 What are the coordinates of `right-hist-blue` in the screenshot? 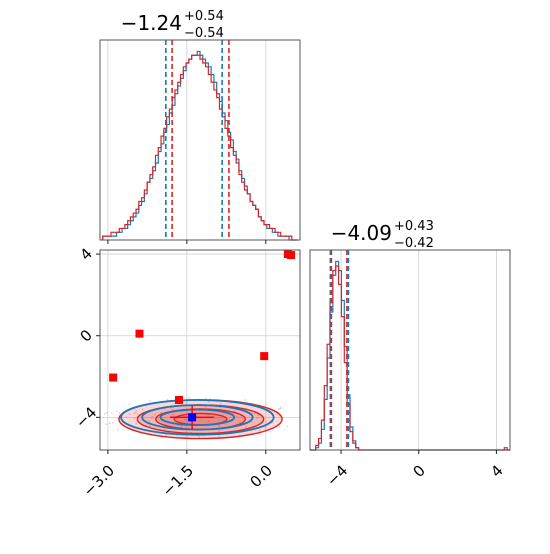 It's located at (410, 355).